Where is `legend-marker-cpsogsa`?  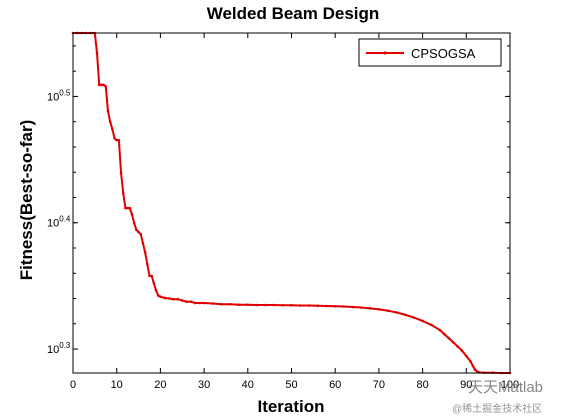
legend-marker-cpsogsa is located at coordinates (385, 53).